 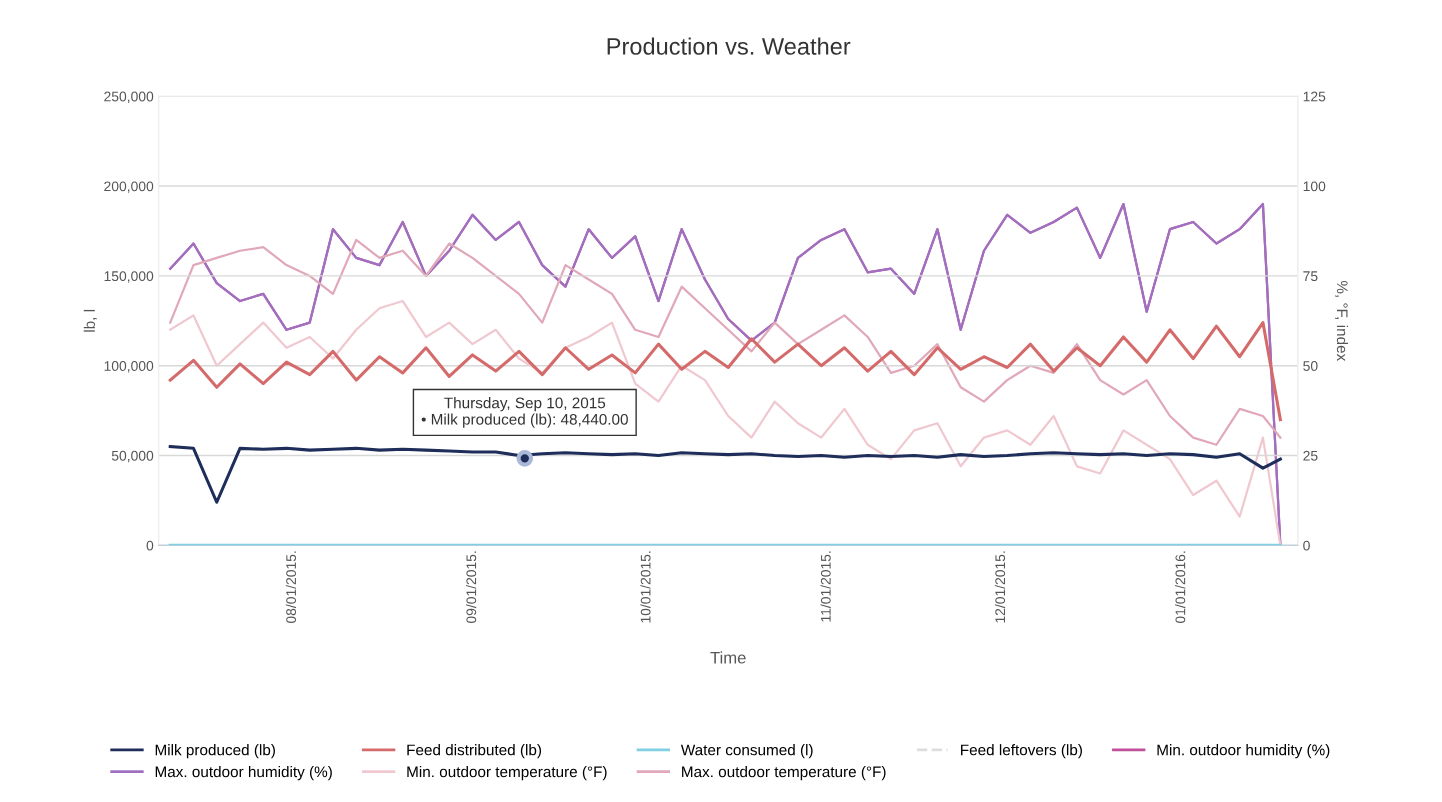 I want to click on y2-tick-label: 100, so click(x=1314, y=186).